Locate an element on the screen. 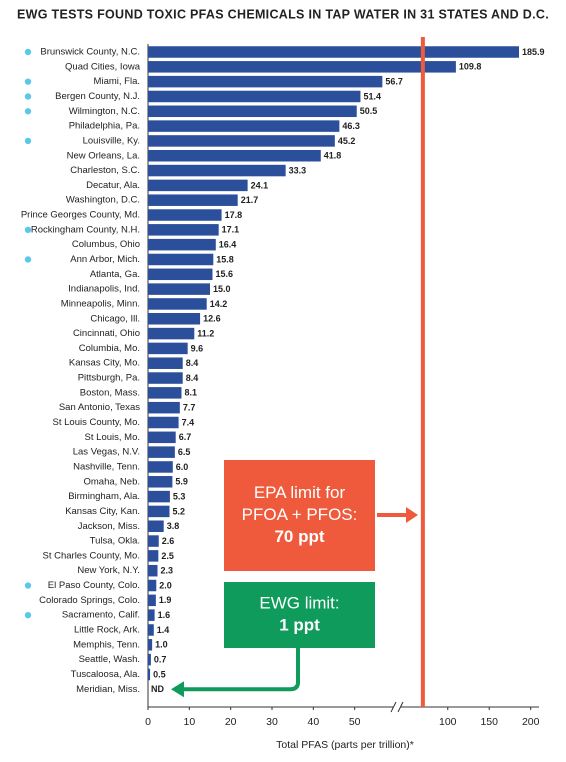  x-tick-label: 40 is located at coordinates (313, 722).